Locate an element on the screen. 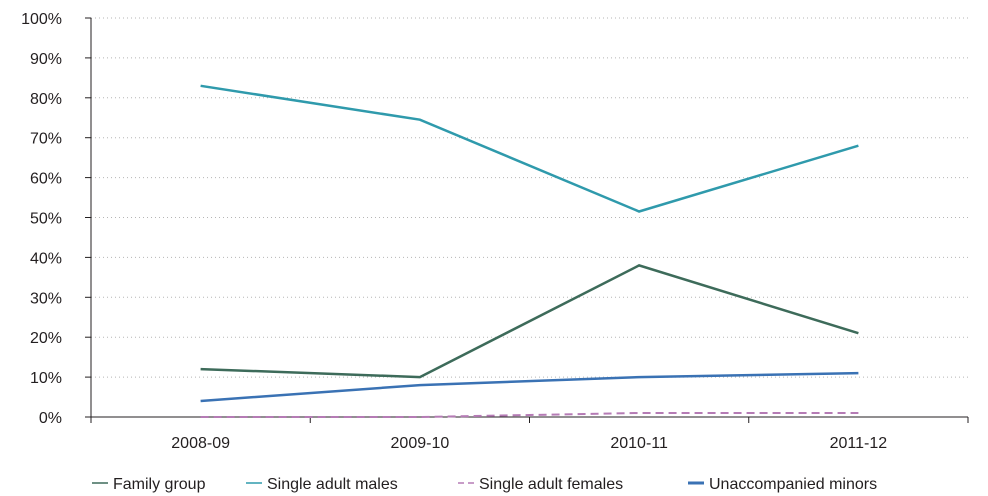  x-axis-tick-labels: 2008-09 2009-10 2010-11 2011-12 is located at coordinates (529, 443).